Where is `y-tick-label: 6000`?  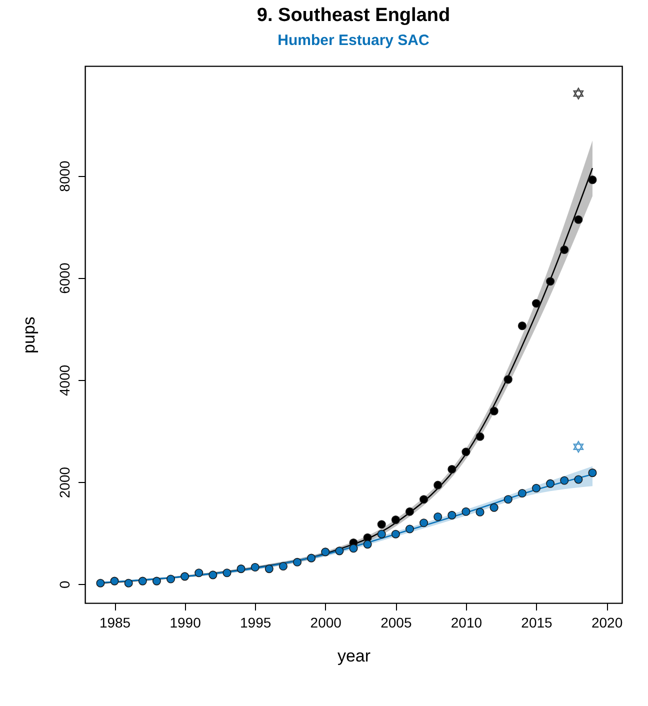 y-tick-label: 6000 is located at coordinates (64, 278).